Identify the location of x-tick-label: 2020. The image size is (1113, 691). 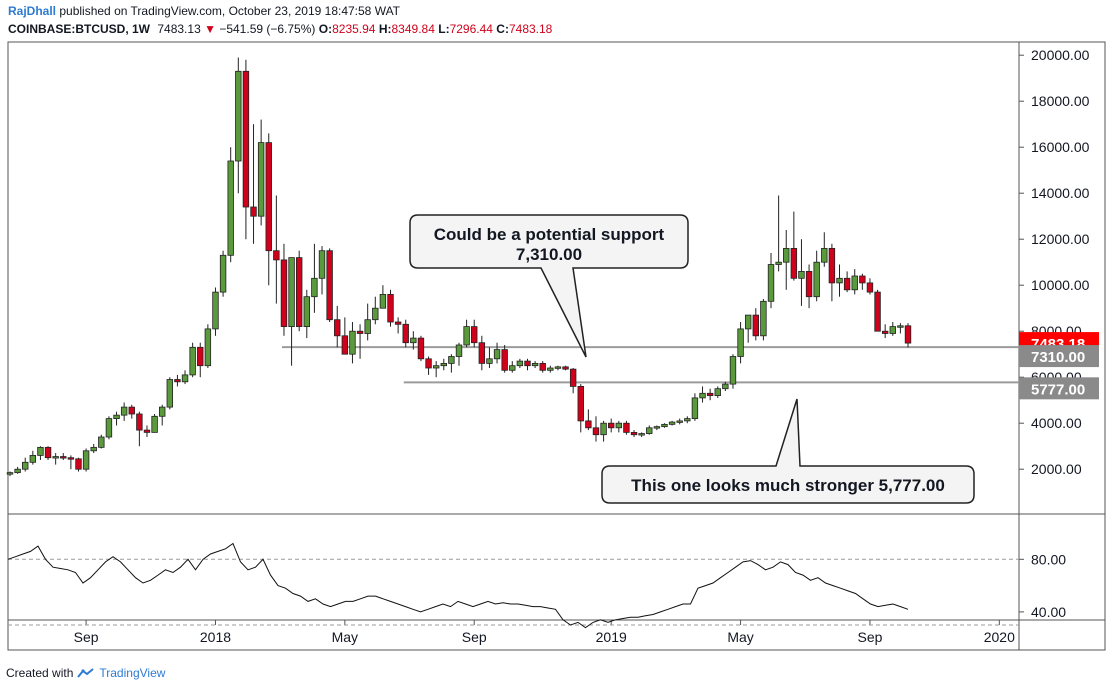
(999, 637).